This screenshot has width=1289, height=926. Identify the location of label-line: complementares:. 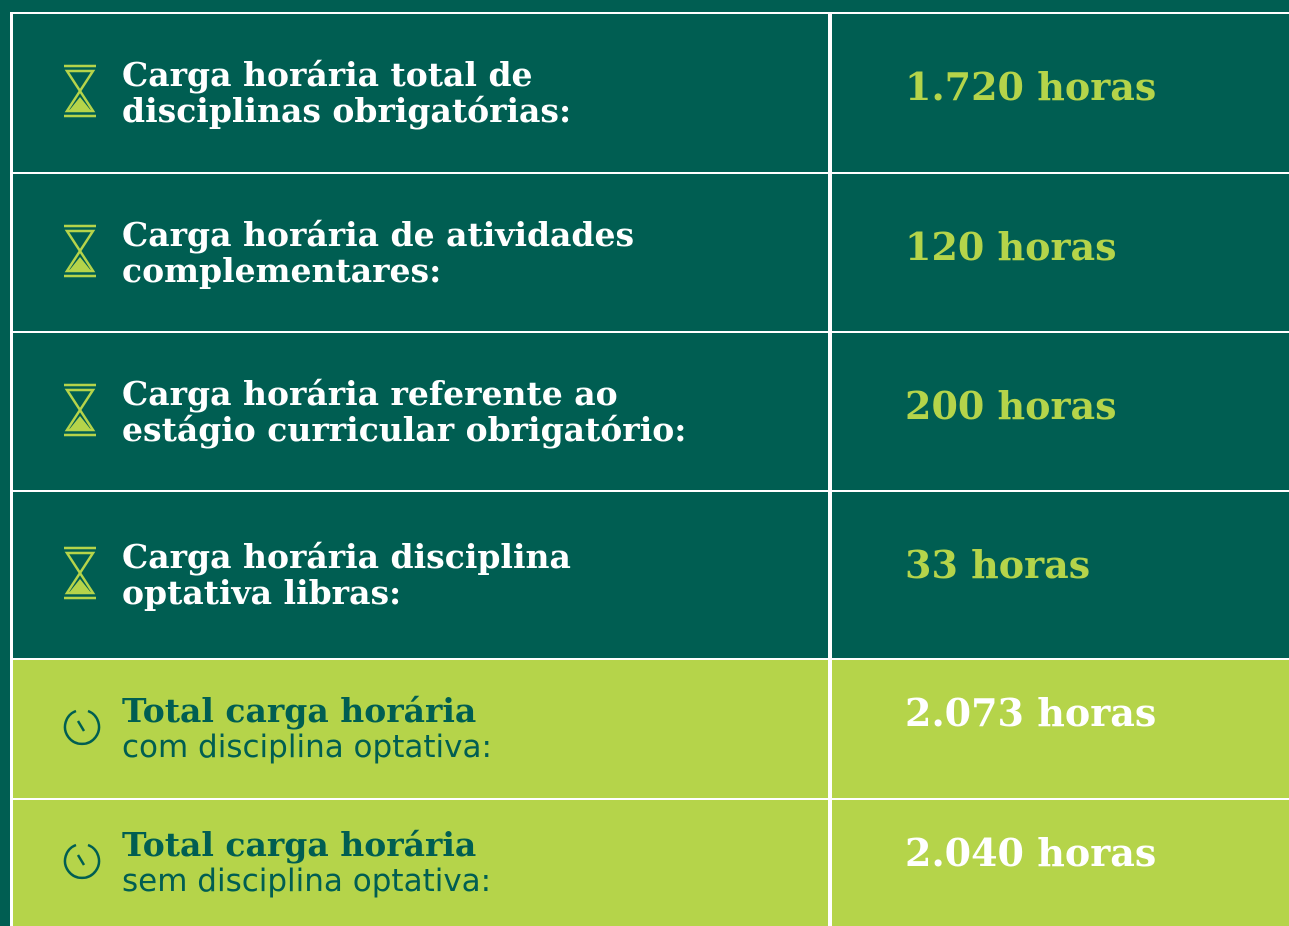
(282, 270).